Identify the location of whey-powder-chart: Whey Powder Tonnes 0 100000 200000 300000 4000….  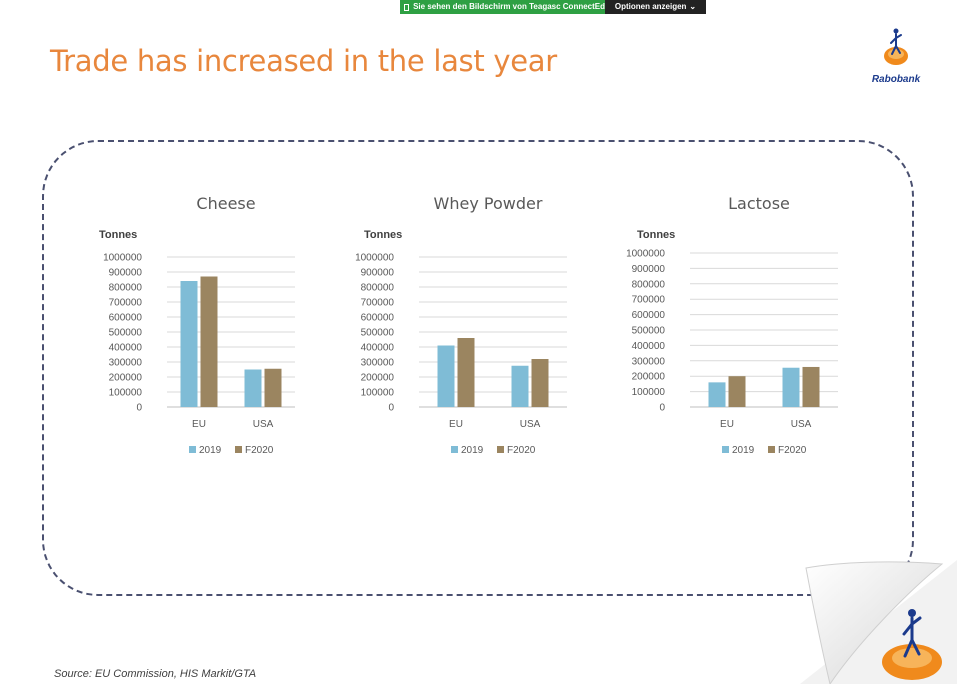
(461, 325).